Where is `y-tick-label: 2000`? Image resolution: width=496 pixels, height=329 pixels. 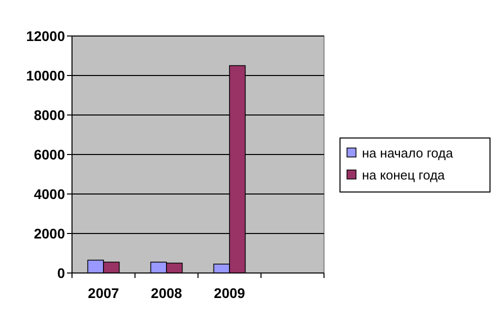
y-tick-label: 2000 is located at coordinates (50, 233).